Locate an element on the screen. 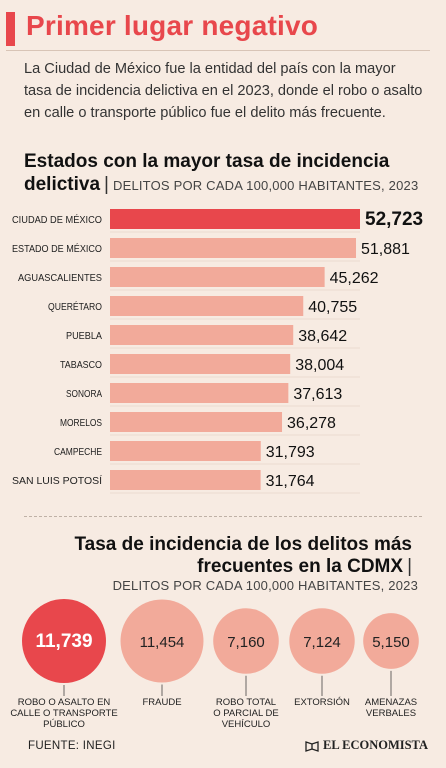 The image size is (446, 768). bubble-category-label-line: O PARCIAL DE is located at coordinates (245, 713).